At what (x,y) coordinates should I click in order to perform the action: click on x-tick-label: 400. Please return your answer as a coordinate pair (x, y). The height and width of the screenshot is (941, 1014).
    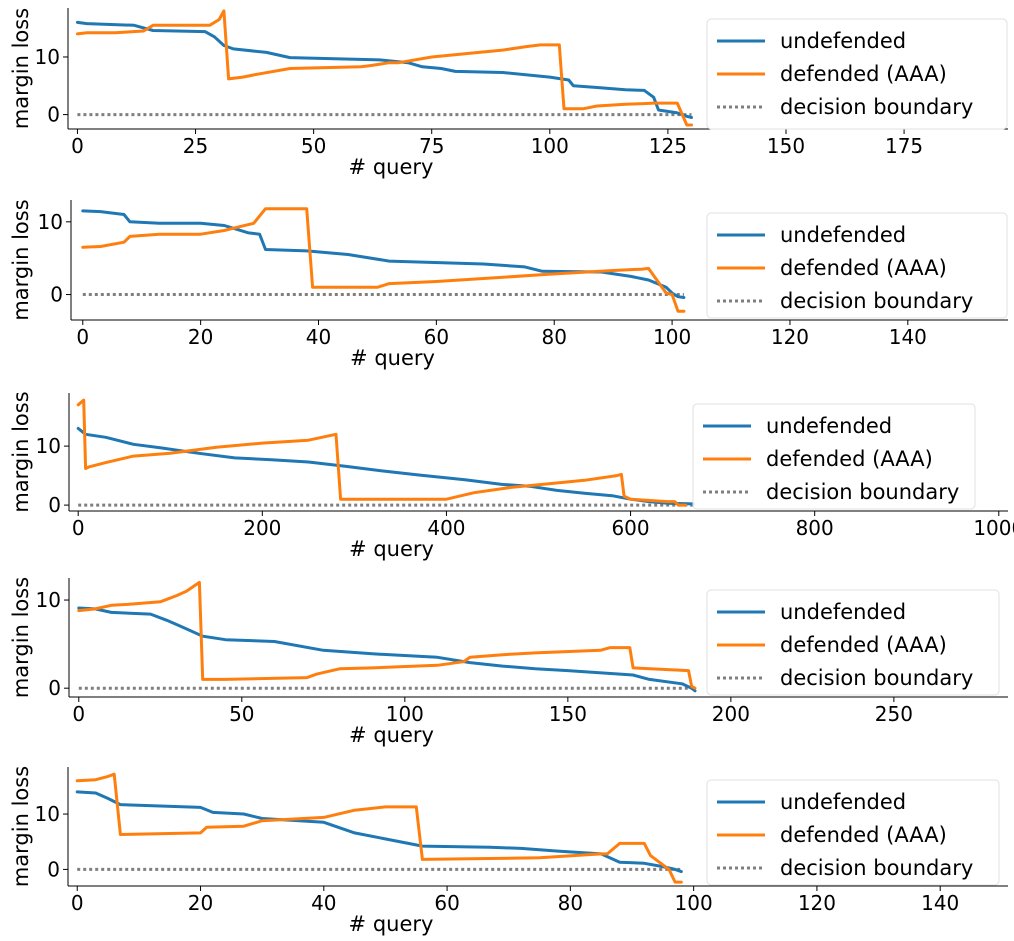
    Looking at the image, I should click on (446, 528).